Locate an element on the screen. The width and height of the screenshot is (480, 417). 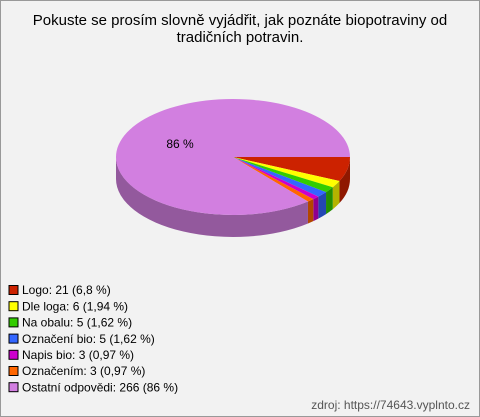
legend-label: Napis bio: 3 (0,97 %) is located at coordinates (78, 355).